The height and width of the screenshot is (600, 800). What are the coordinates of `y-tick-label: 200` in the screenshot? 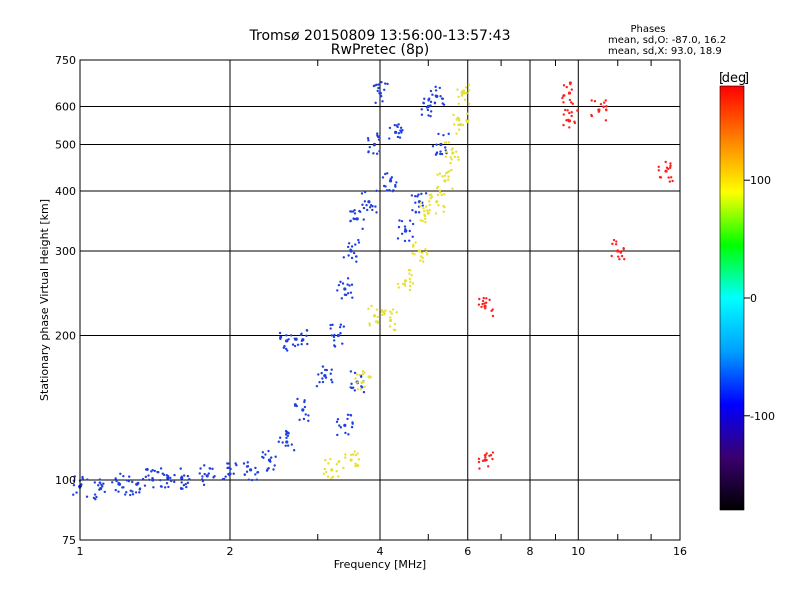 It's located at (65, 336).